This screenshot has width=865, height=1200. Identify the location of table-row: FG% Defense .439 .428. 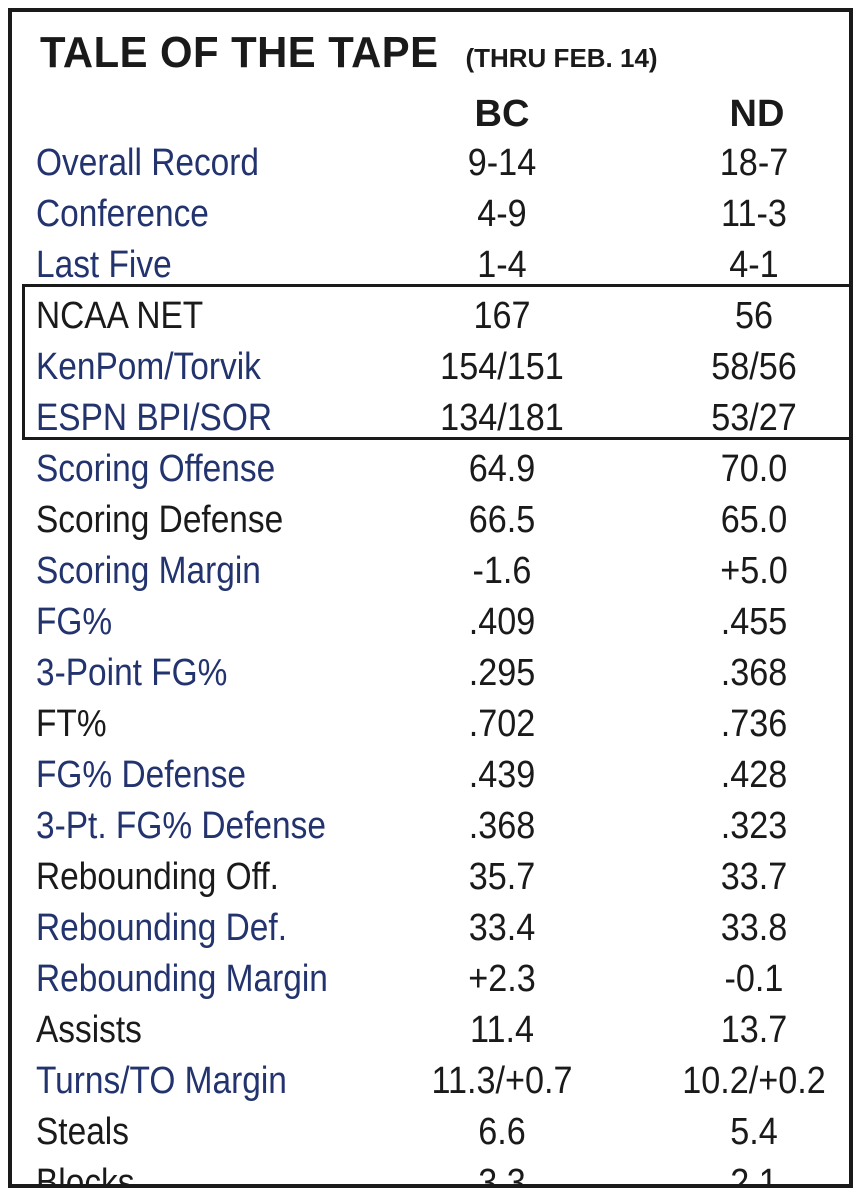
(430, 775).